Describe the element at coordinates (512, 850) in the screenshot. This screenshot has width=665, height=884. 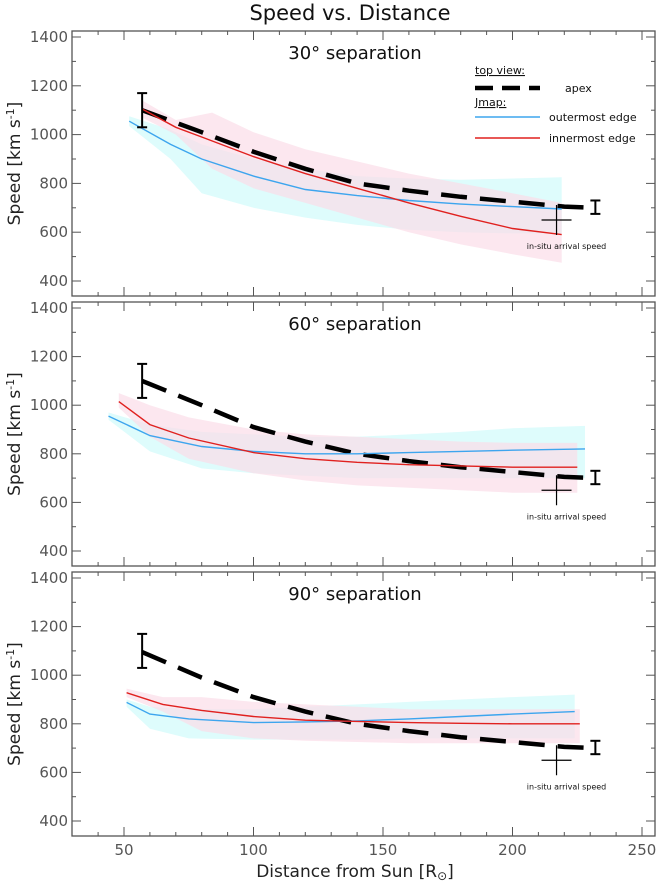
I see `x-tick-label: 200` at that location.